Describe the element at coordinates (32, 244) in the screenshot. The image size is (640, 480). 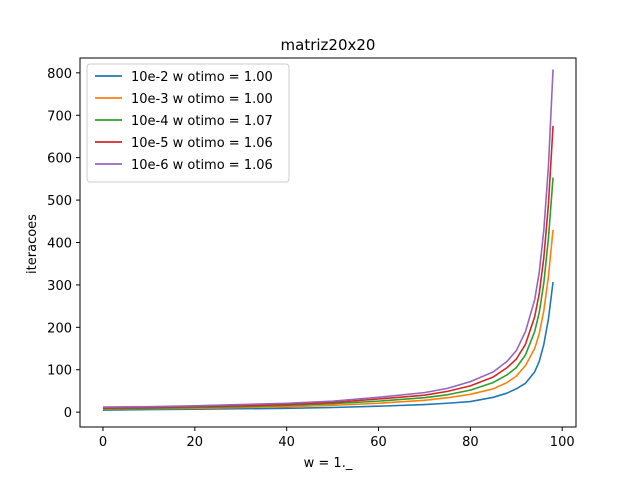
I see `y-axis-label: iteracoes` at that location.